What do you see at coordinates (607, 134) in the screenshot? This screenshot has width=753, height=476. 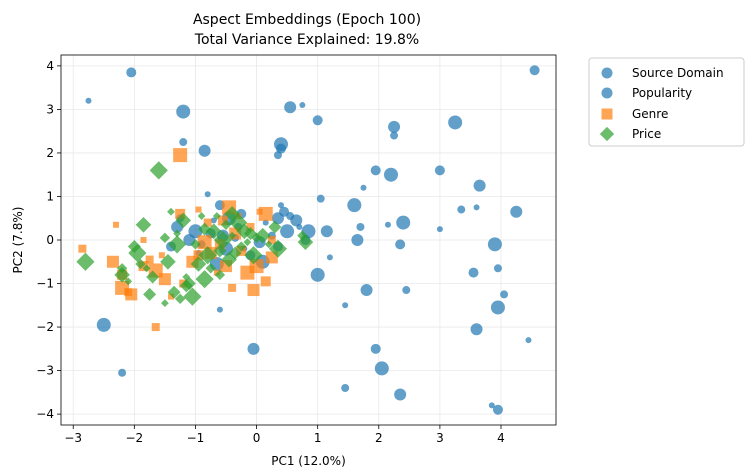 I see `legend-marker-price` at bounding box center [607, 134].